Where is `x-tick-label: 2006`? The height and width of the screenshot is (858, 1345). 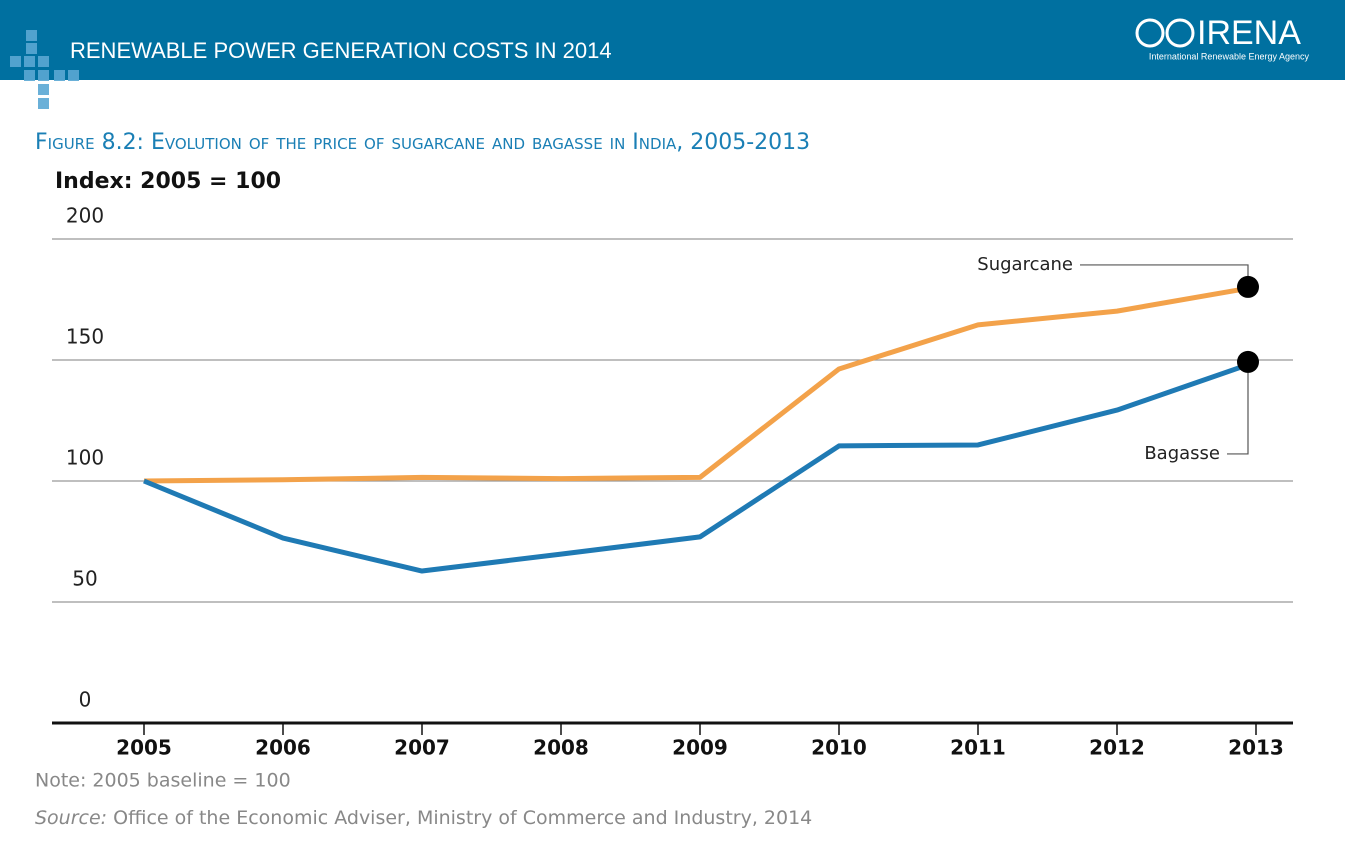 x-tick-label: 2006 is located at coordinates (283, 748).